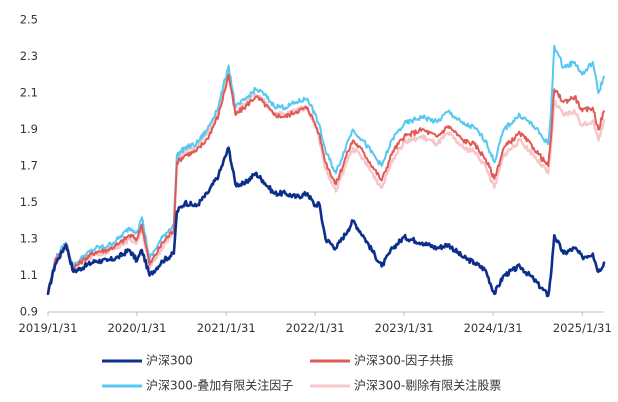 The width and height of the screenshot is (618, 402). Describe the element at coordinates (136, 328) in the screenshot. I see `x-tick-label: 2020/1/31` at that location.